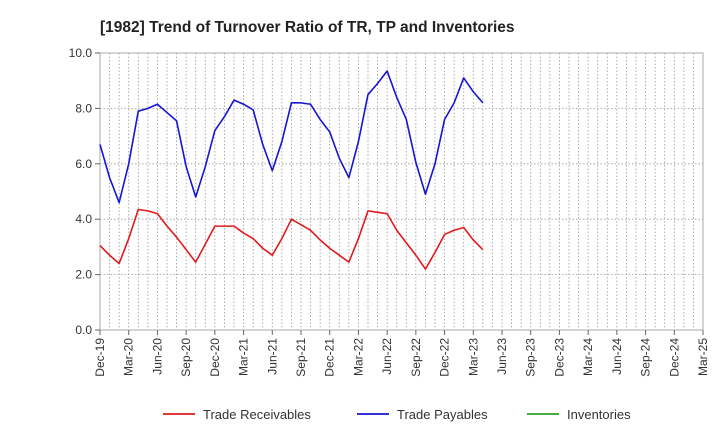 The height and width of the screenshot is (440, 720). What do you see at coordinates (473, 357) in the screenshot?
I see `x-tick-label: Mar-23` at bounding box center [473, 357].